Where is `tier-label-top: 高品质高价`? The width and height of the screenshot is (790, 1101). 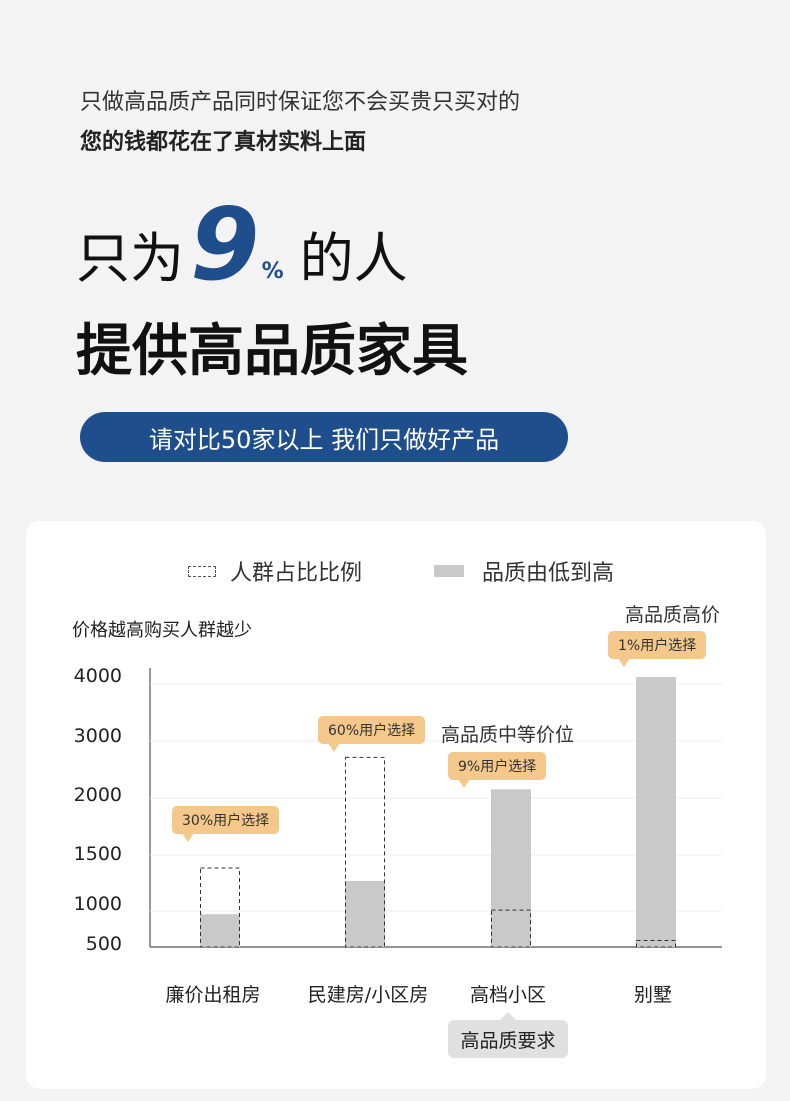
tier-label-top: 高品质高价 is located at coordinates (673, 615).